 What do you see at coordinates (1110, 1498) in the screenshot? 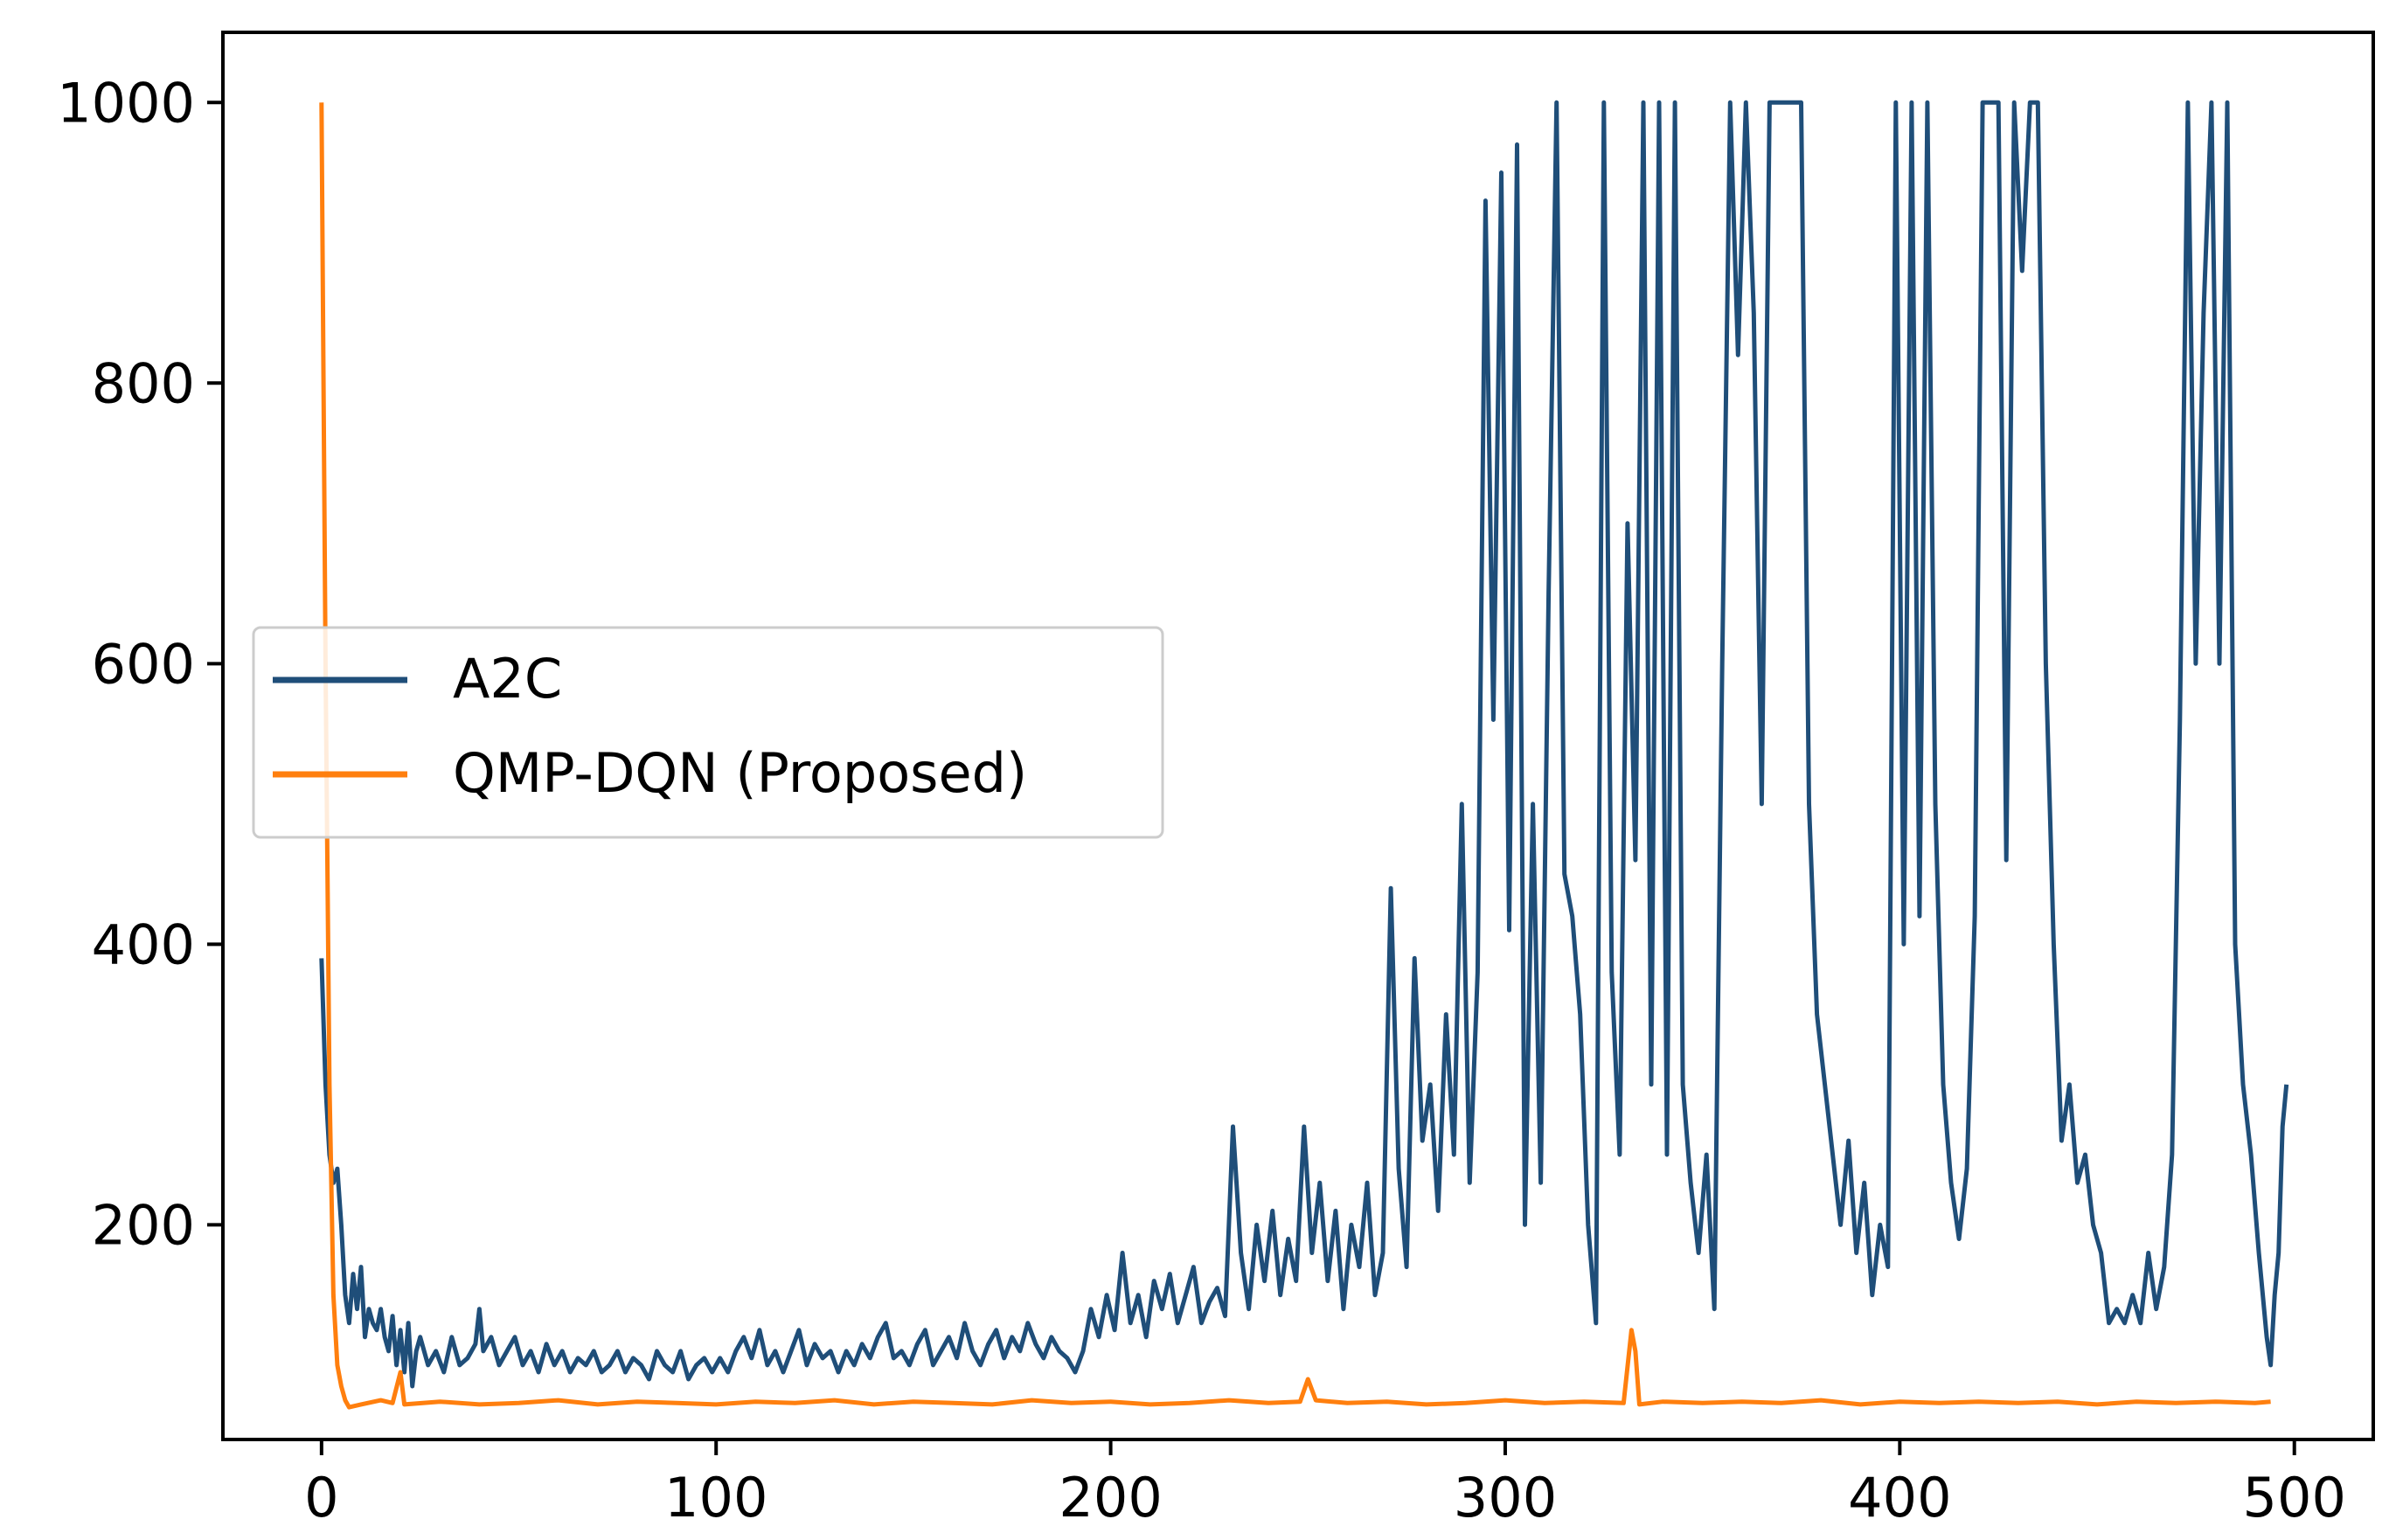
I see `x-tick-label: 200` at bounding box center [1110, 1498].